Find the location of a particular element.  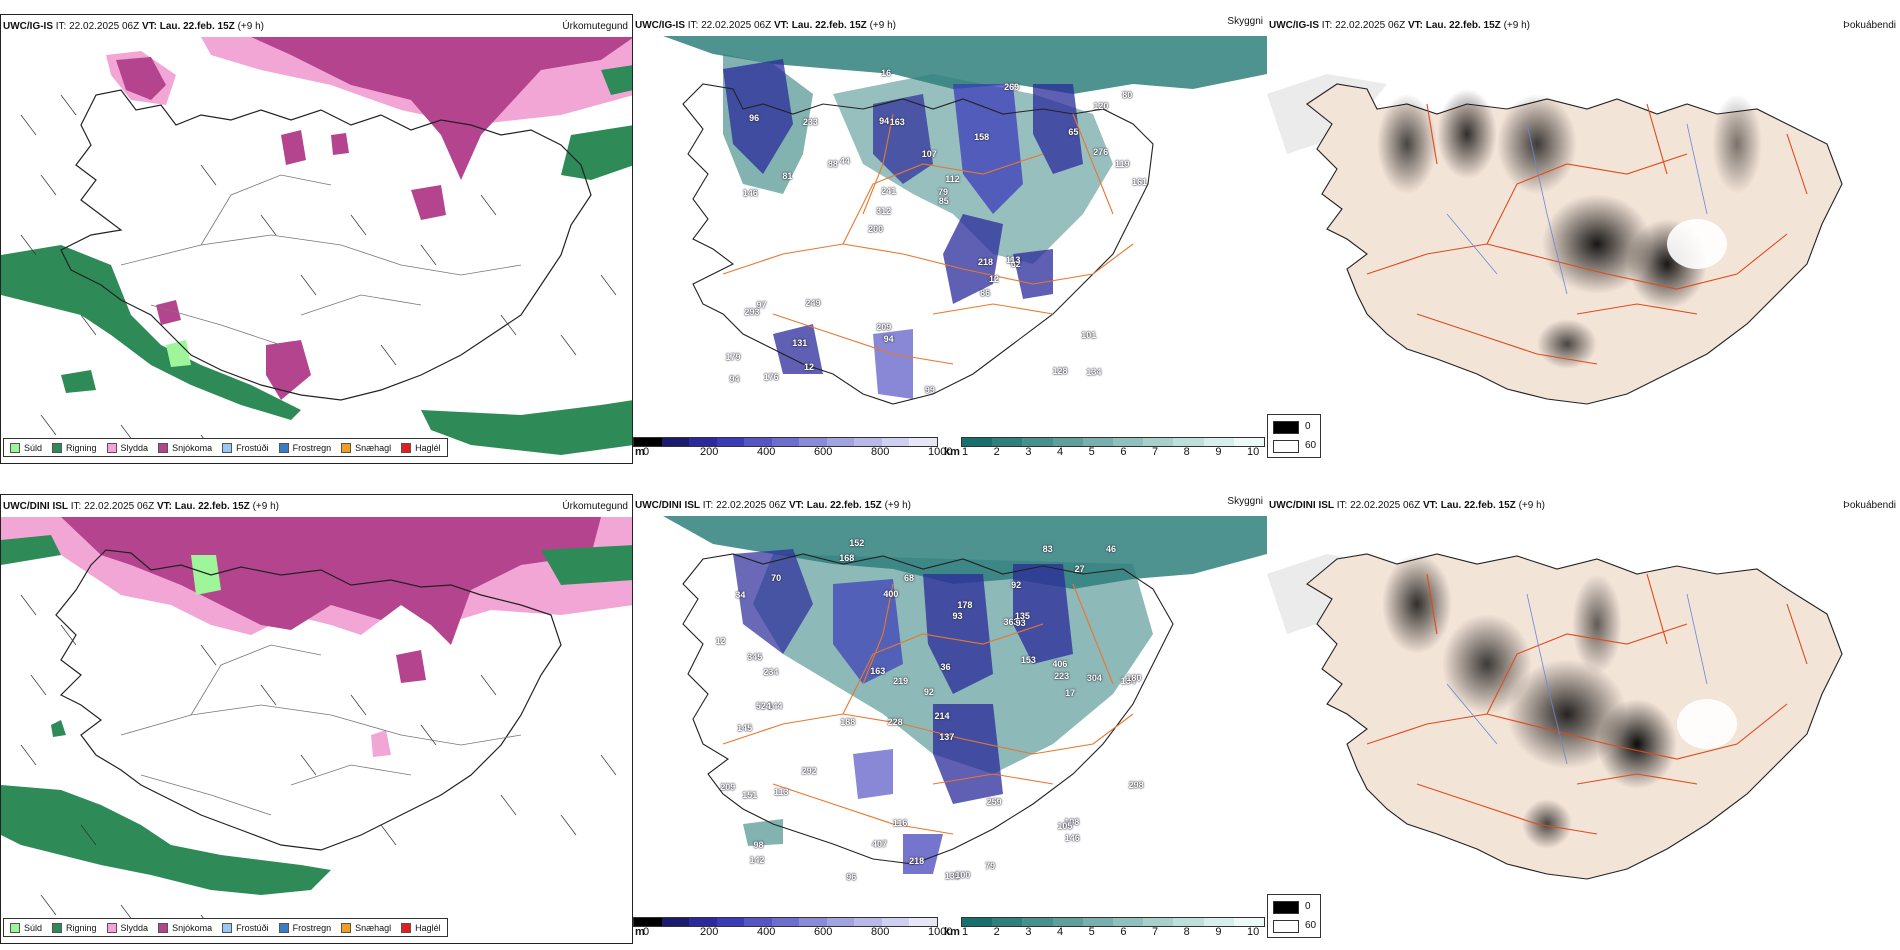

cloud-base-label: 218 is located at coordinates (985, 261).